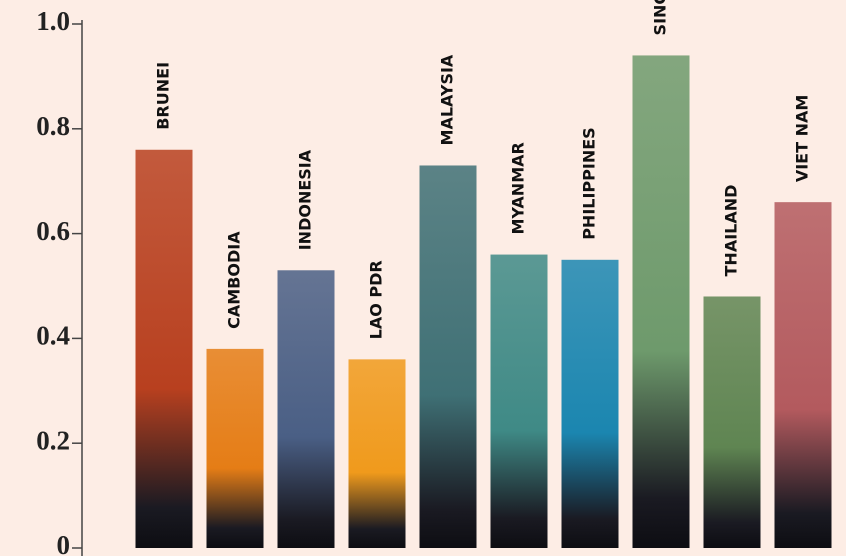  Describe the element at coordinates (53, 21) in the screenshot. I see `y-tick-label: 1.0` at that location.